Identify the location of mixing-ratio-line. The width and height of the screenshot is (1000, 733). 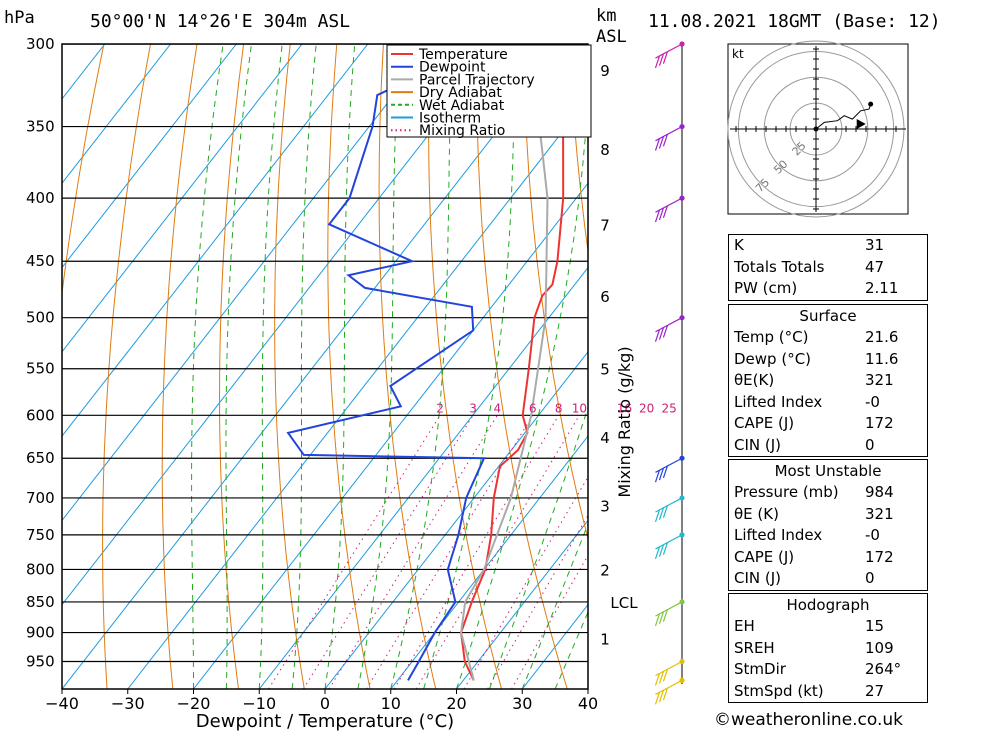
(549, 621).